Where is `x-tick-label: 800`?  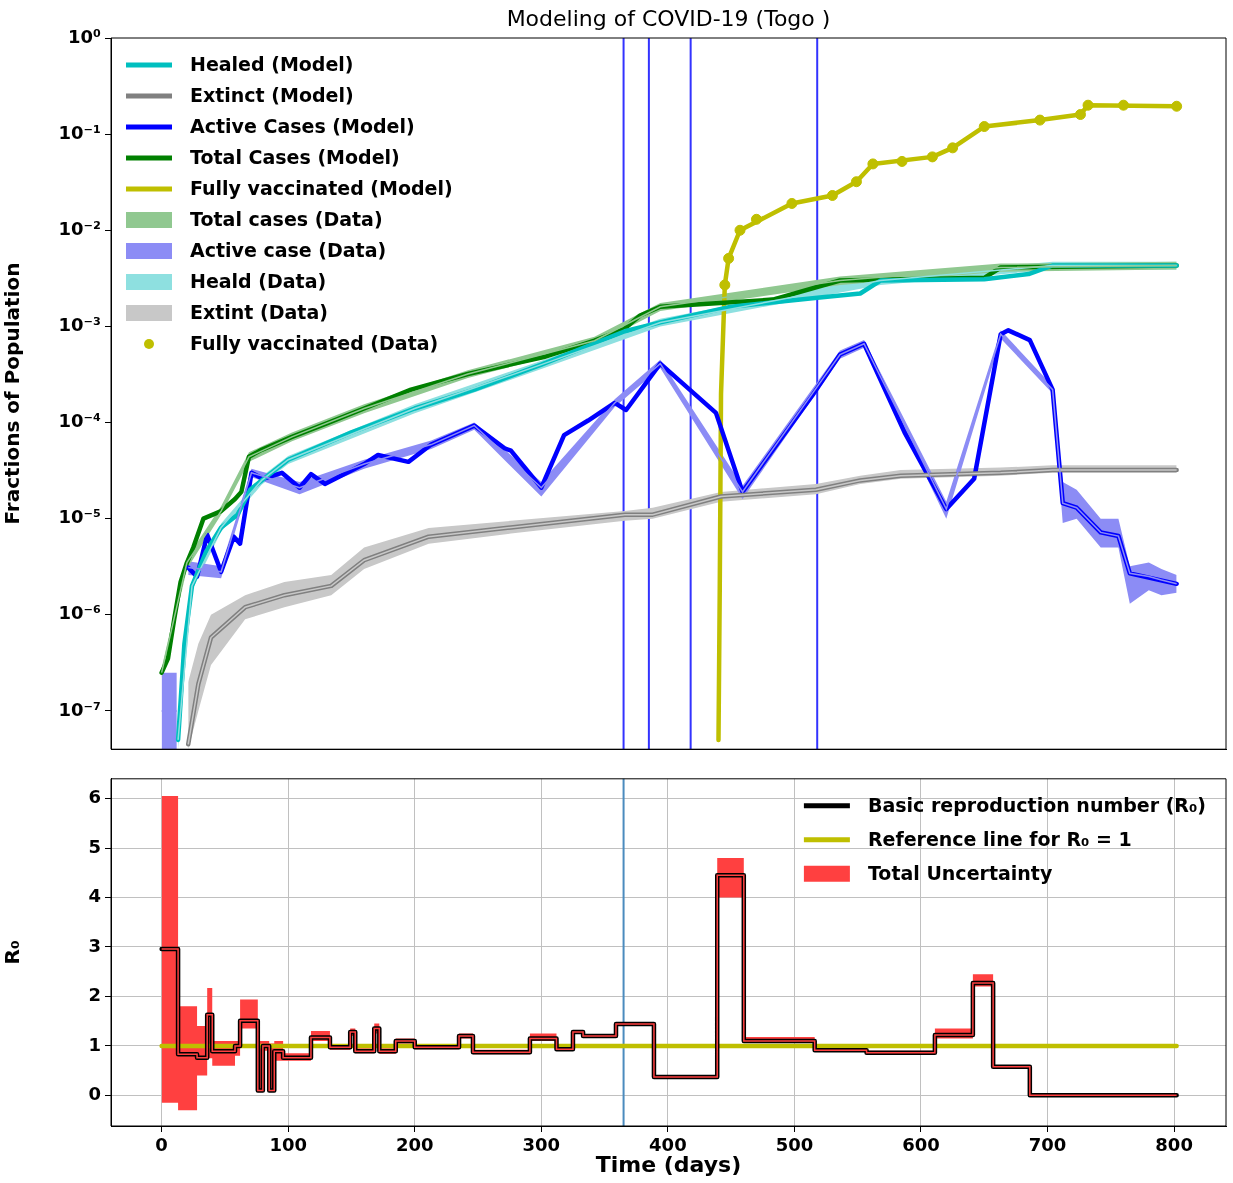 x-tick-label: 800 is located at coordinates (1174, 1145).